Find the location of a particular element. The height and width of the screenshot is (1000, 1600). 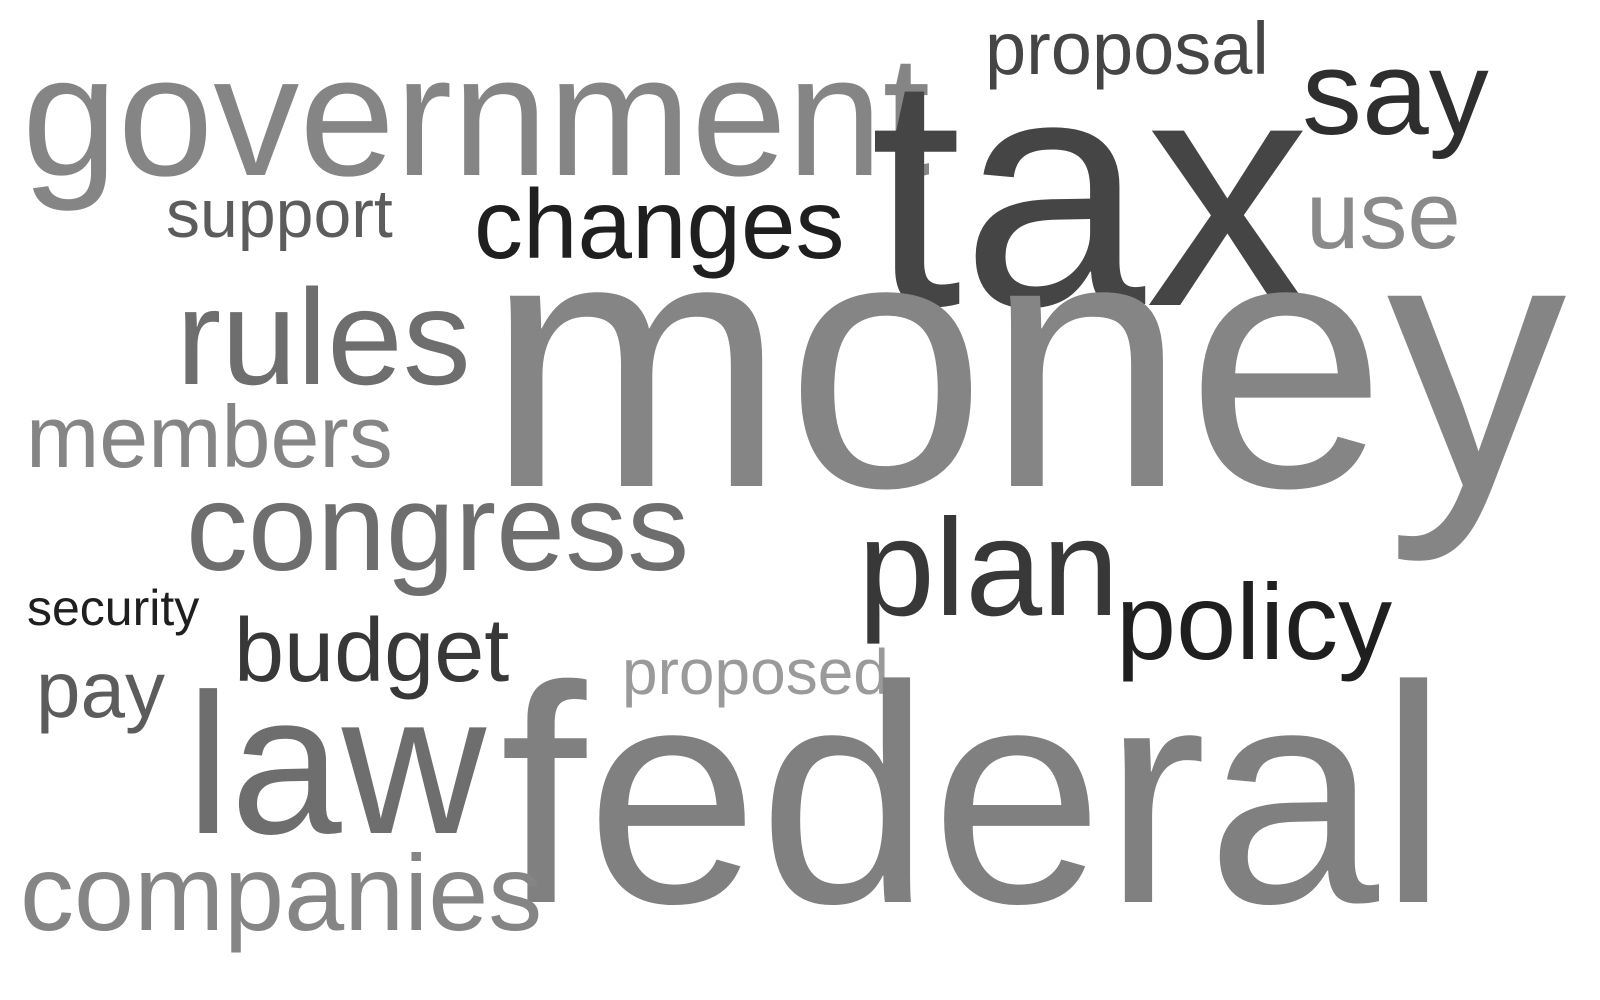

word-proposal: proposal is located at coordinates (1127, 48).